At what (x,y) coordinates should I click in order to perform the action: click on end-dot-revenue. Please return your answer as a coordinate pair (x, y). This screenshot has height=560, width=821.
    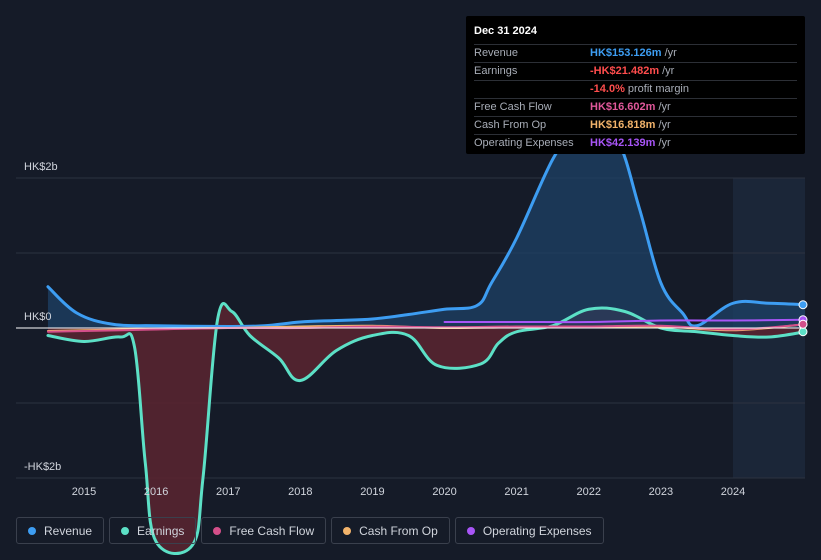
    Looking at the image, I should click on (803, 305).